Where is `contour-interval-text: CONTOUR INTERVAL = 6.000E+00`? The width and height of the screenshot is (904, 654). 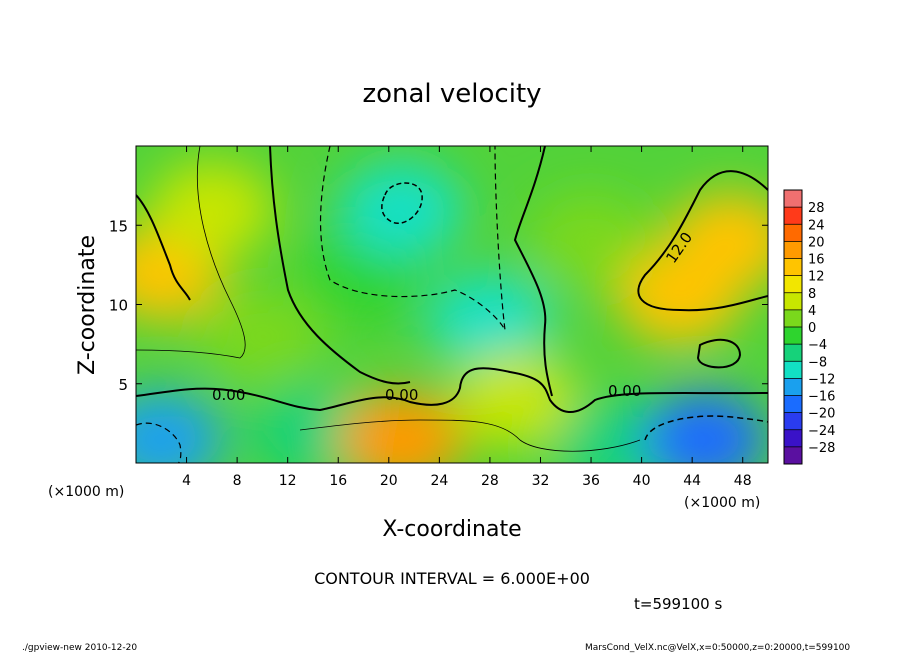 contour-interval-text: CONTOUR INTERVAL = 6.000E+00 is located at coordinates (452, 578).